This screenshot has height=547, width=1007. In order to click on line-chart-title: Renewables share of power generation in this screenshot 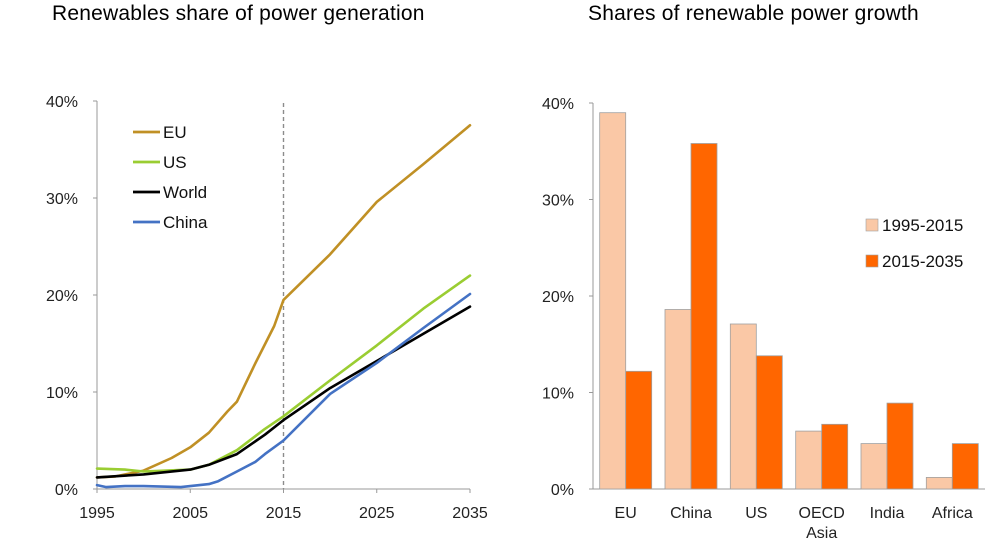, I will do `click(238, 13)`.